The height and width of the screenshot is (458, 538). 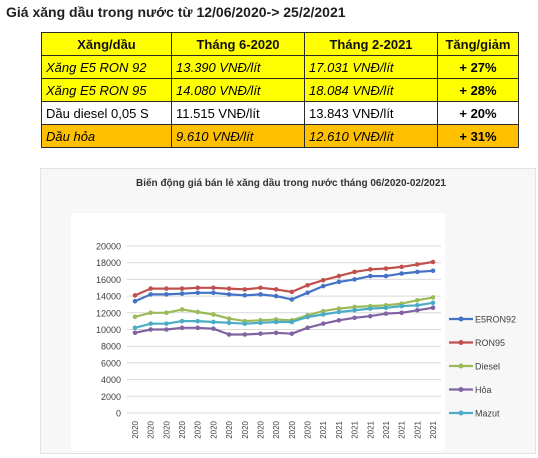 What do you see at coordinates (108, 263) in the screenshot?
I see `y-tick-label: 18000` at bounding box center [108, 263].